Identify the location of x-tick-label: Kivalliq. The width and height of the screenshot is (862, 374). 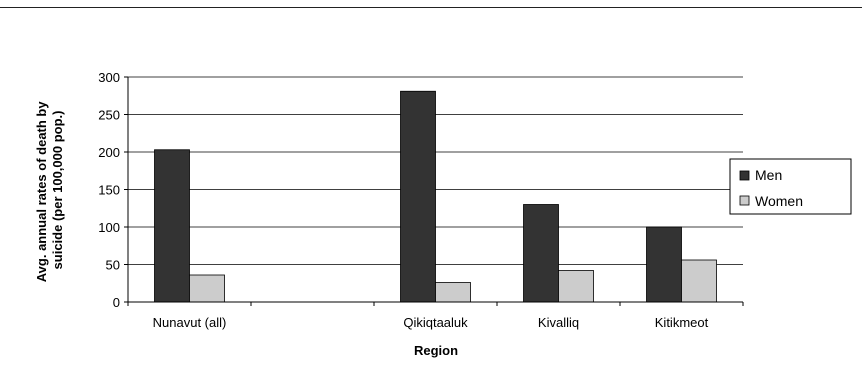
(558, 322).